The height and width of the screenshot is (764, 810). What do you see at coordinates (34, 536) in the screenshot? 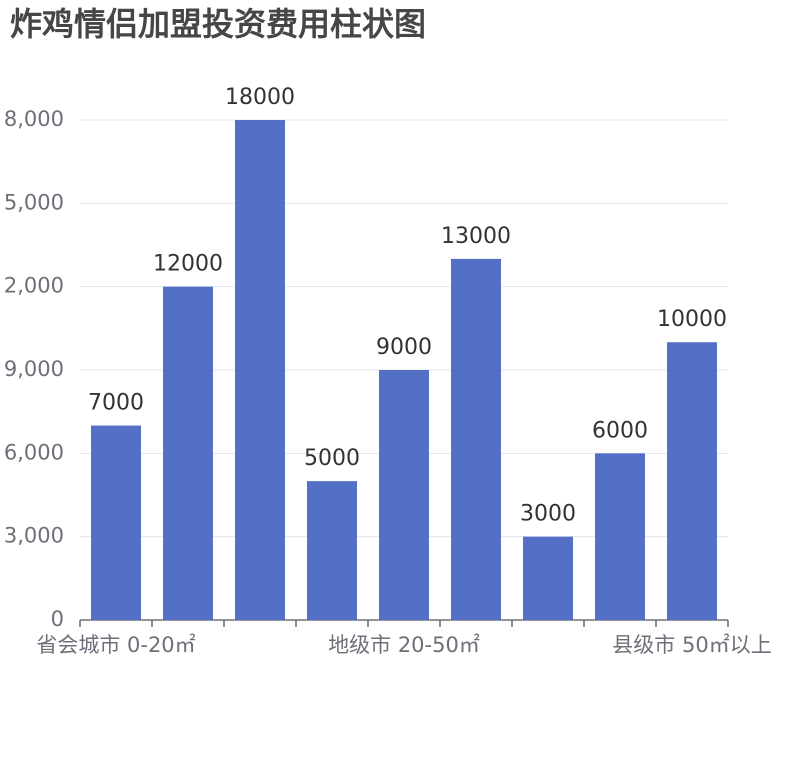
I see `y-tick-label: 3,000` at bounding box center [34, 536].